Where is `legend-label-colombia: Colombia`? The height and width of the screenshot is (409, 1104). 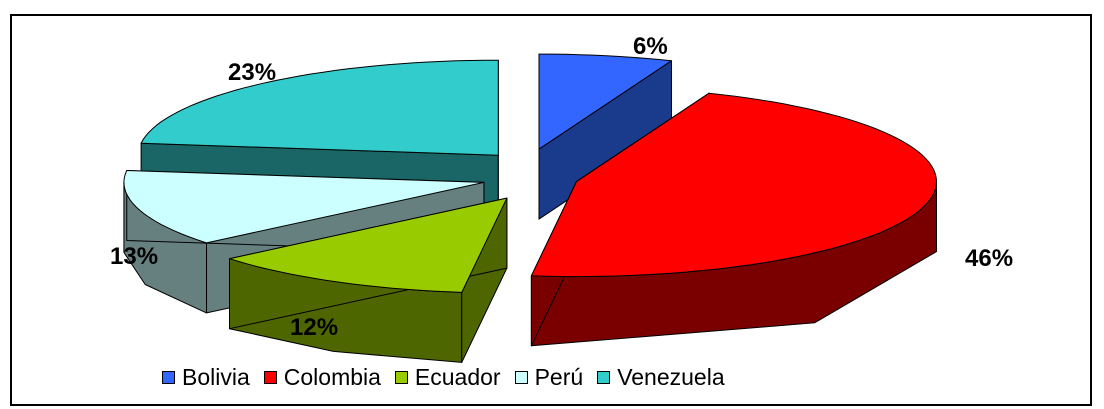
legend-label-colombia: Colombia is located at coordinates (332, 377).